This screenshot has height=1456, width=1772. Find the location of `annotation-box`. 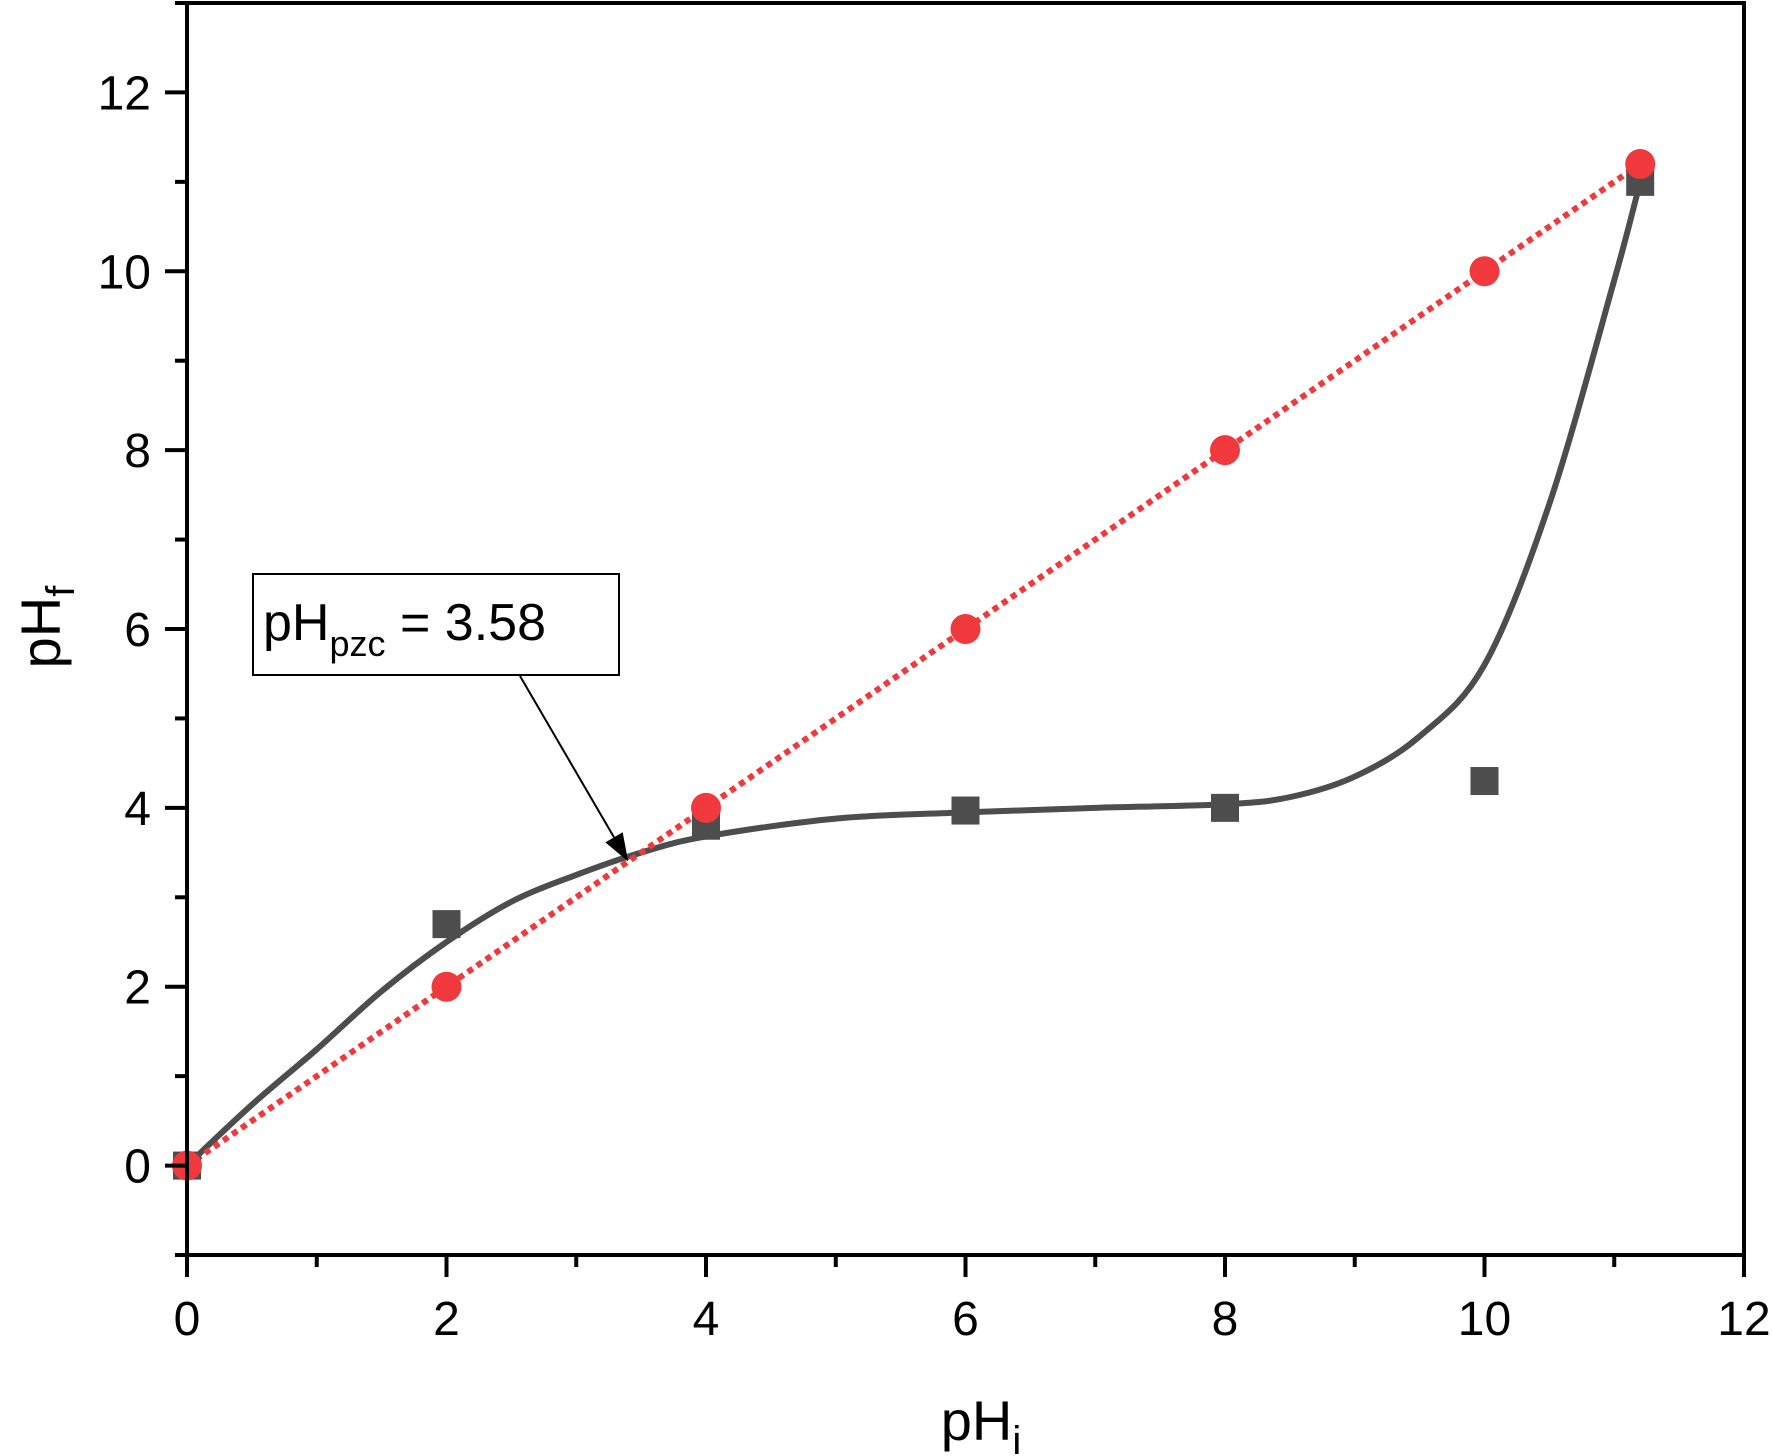

annotation-box is located at coordinates (436, 624).